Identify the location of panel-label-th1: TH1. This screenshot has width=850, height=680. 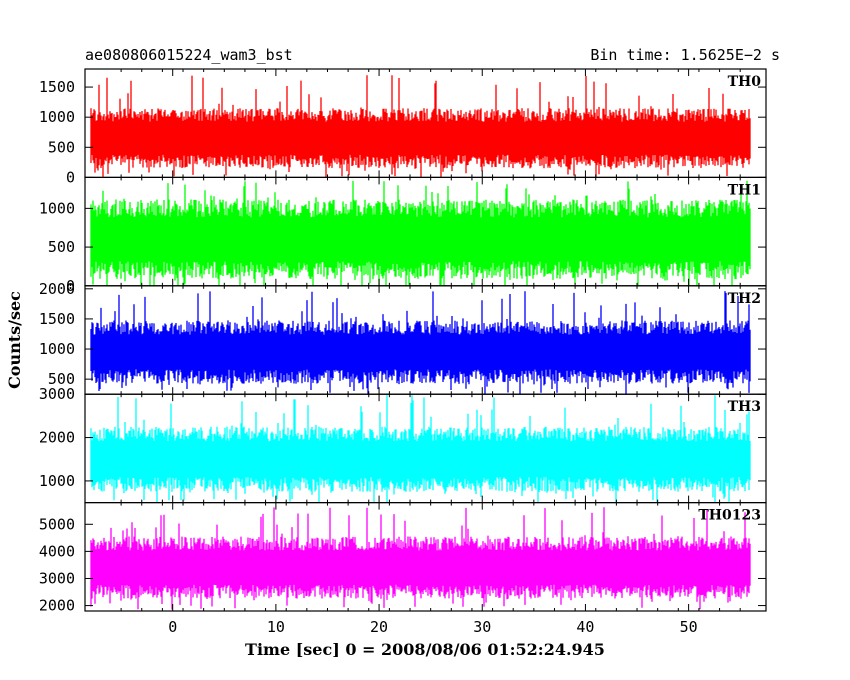
(744, 190).